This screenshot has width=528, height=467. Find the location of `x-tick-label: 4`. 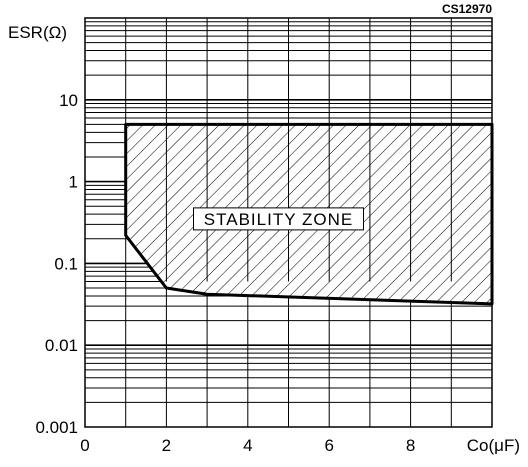

x-tick-label: 4 is located at coordinates (247, 445).